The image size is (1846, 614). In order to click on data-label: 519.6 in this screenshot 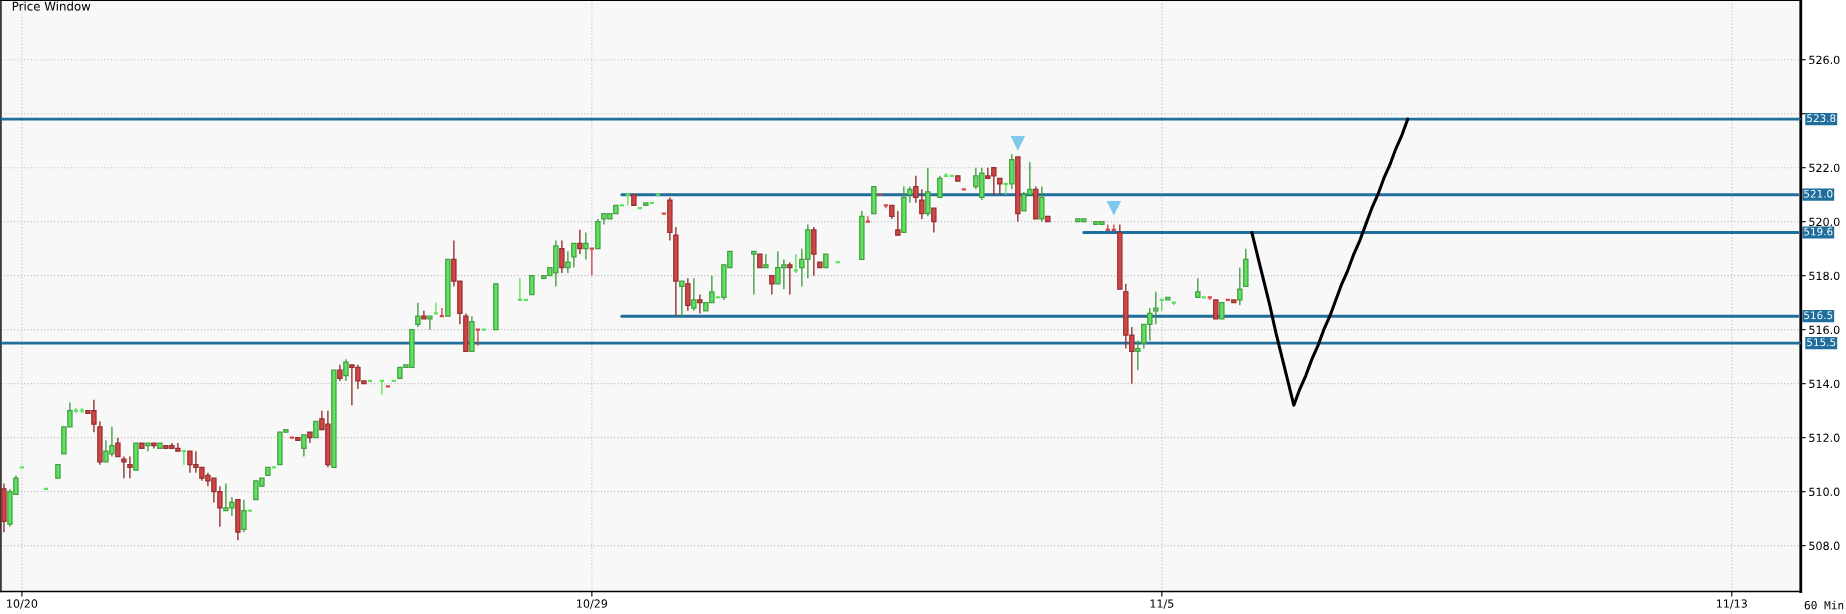, I will do `click(1818, 231)`.